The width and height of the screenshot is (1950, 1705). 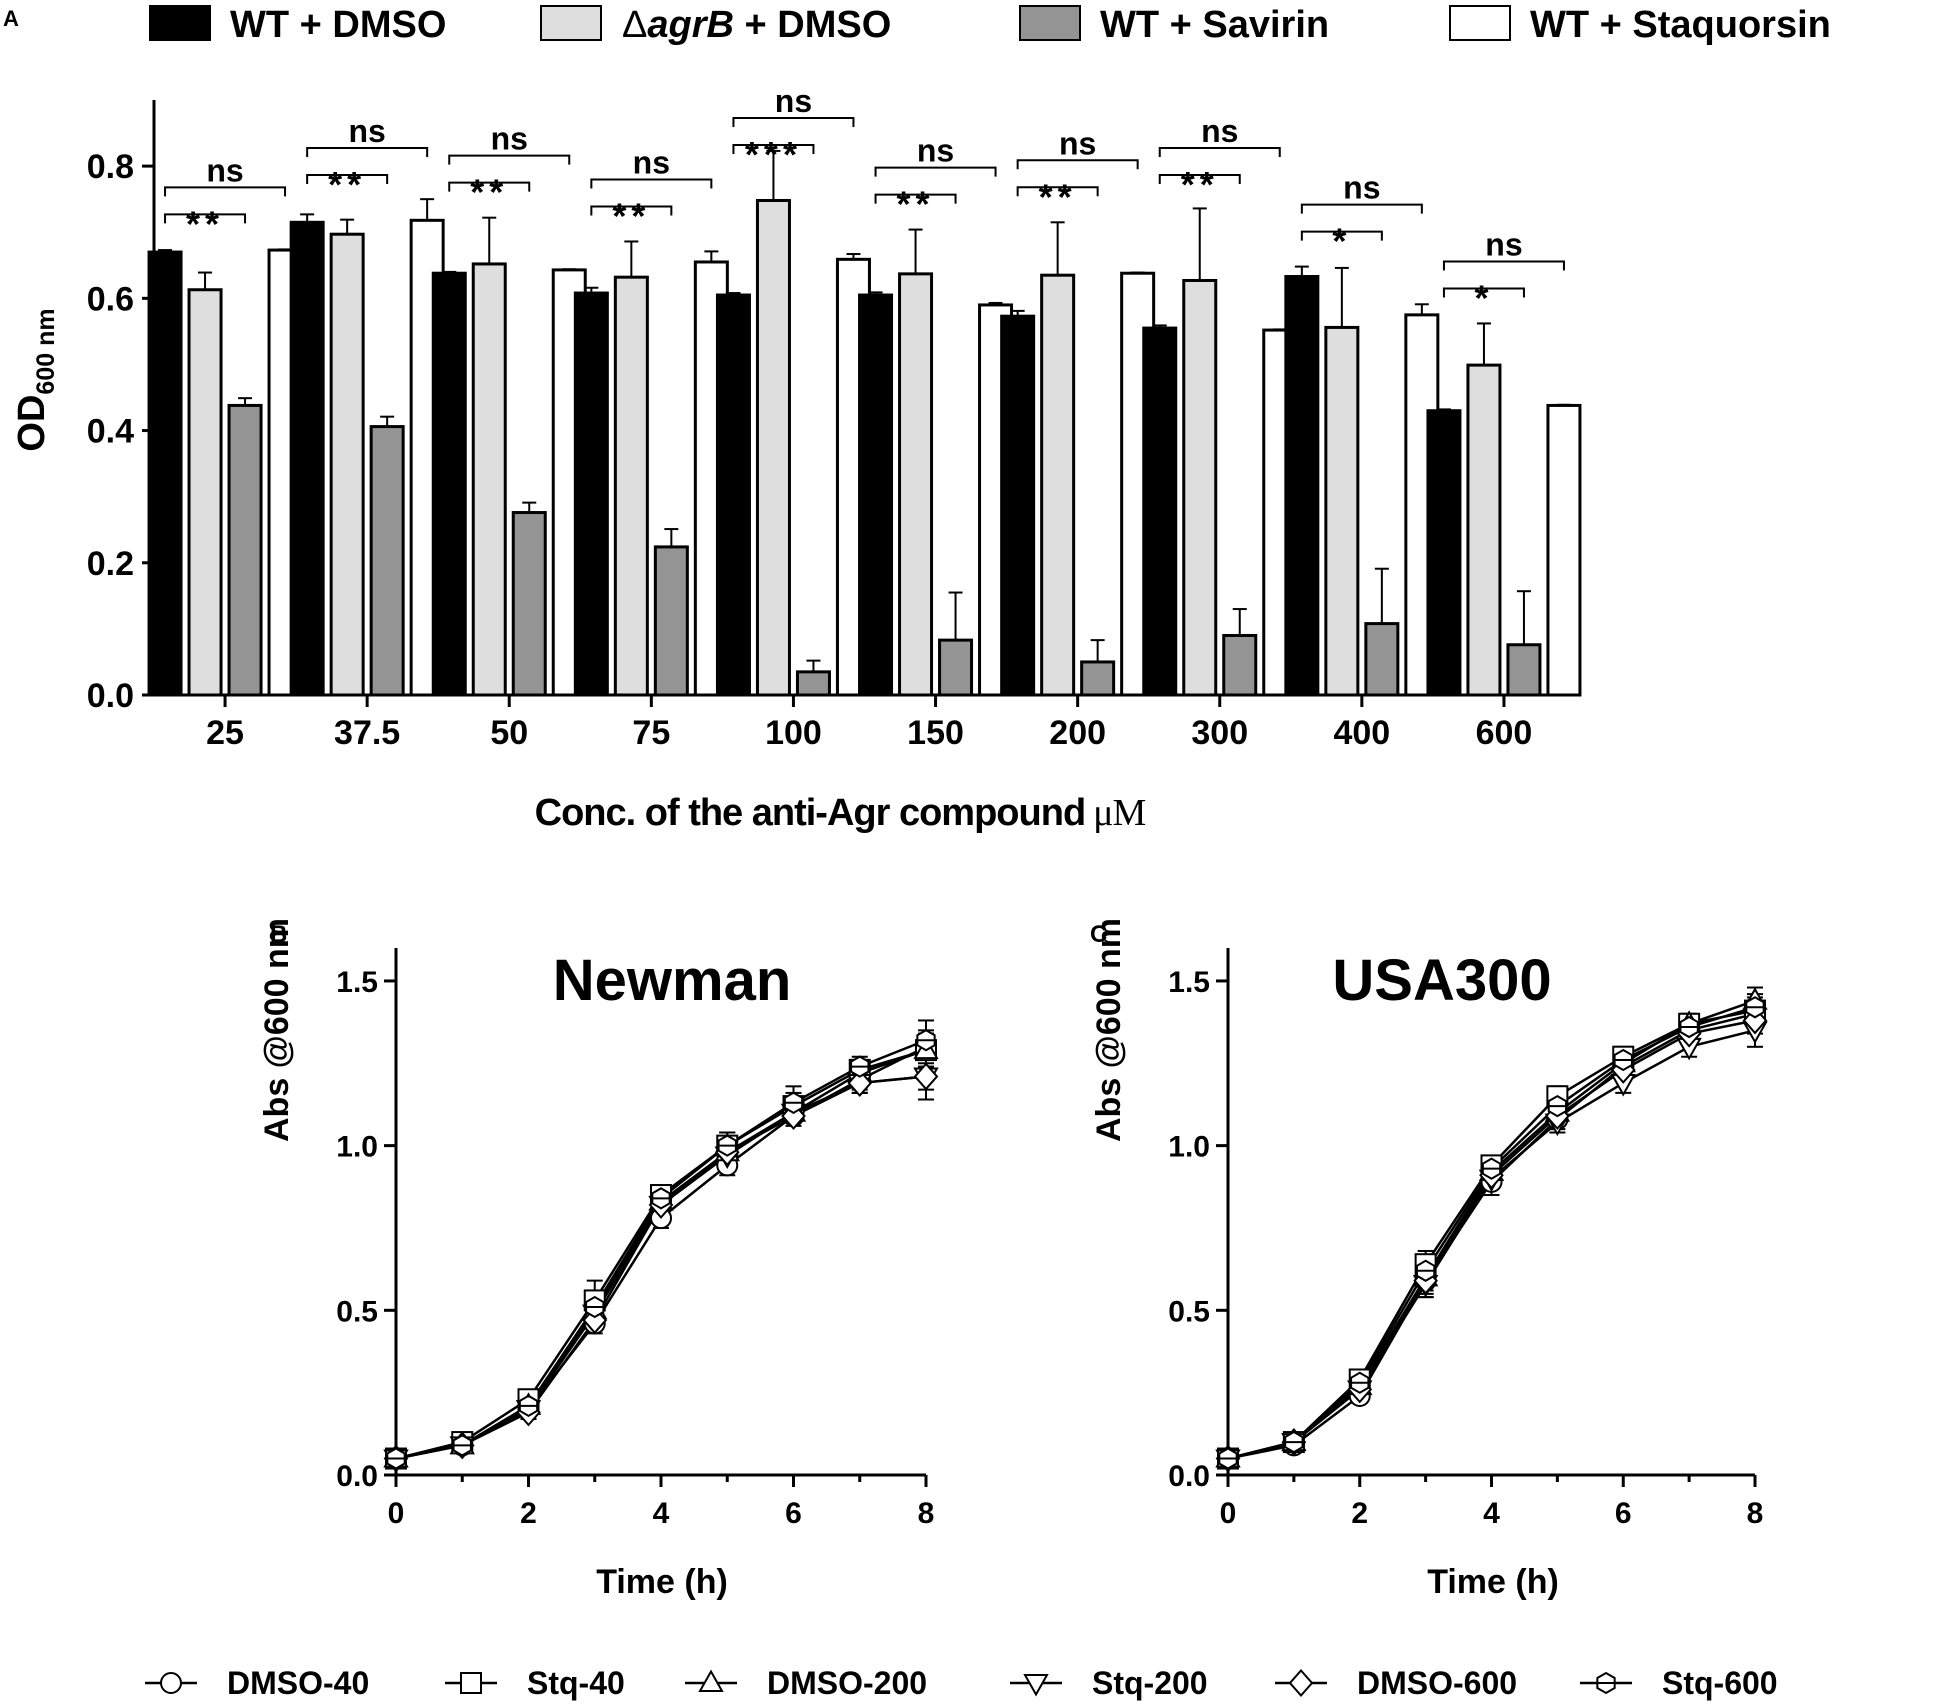 What do you see at coordinates (793, 1513) in the screenshot?
I see `newman-x-tick-label: 6` at bounding box center [793, 1513].